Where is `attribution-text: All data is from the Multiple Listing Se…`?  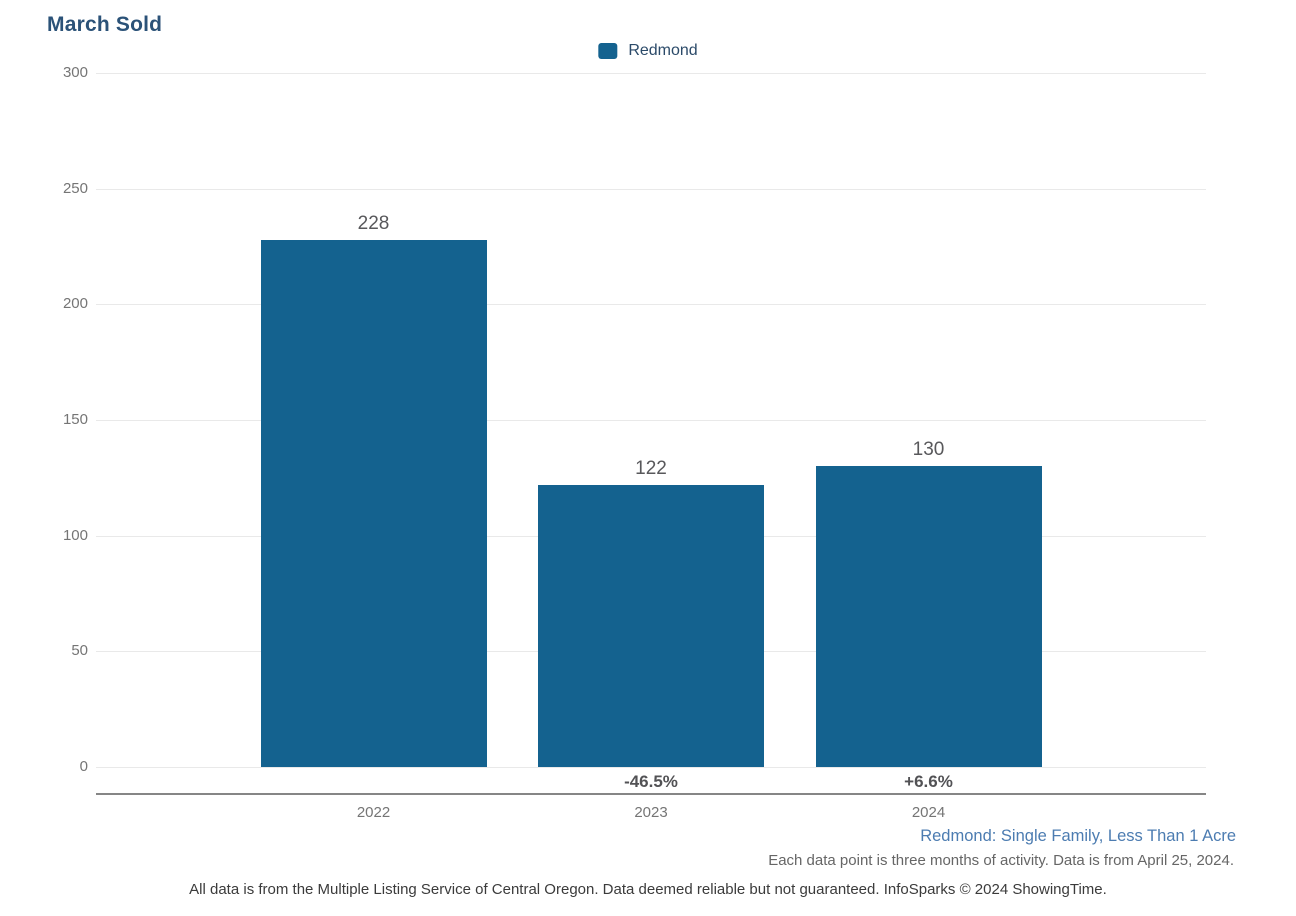
attribution-text: All data is from the Multiple Listing Se… is located at coordinates (648, 889).